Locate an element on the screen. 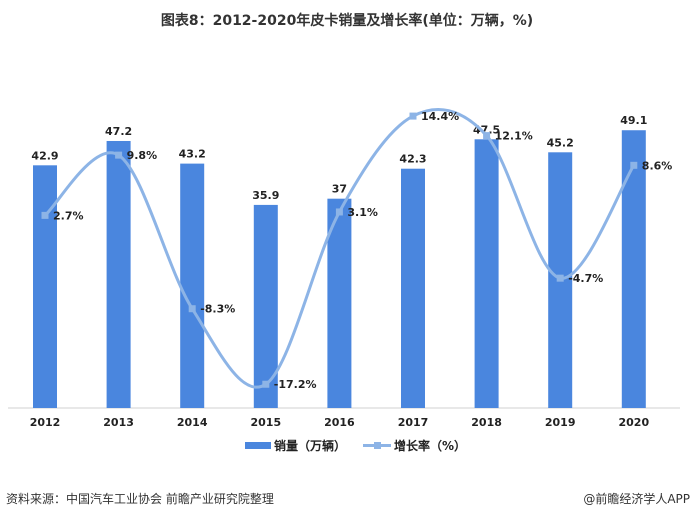 This screenshot has height=520, width=694. growth-label-2016: 3.1% is located at coordinates (362, 212).